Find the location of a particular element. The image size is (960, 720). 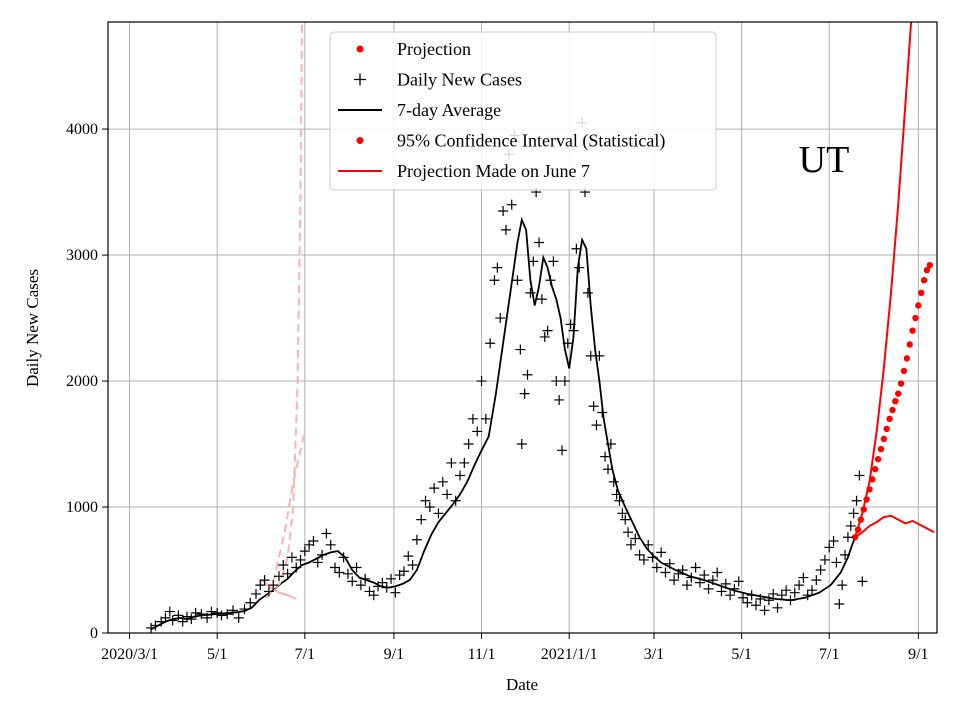

x-tick-label: 2020/3/1 is located at coordinates (129, 654).